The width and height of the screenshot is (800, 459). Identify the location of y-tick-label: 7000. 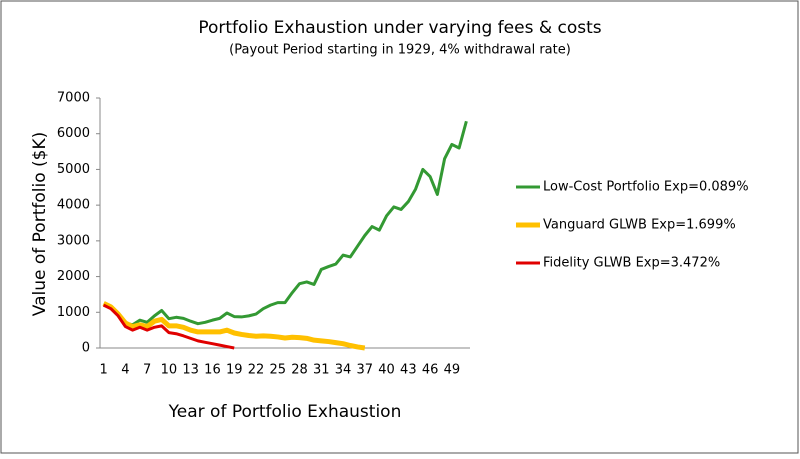
(73, 98).